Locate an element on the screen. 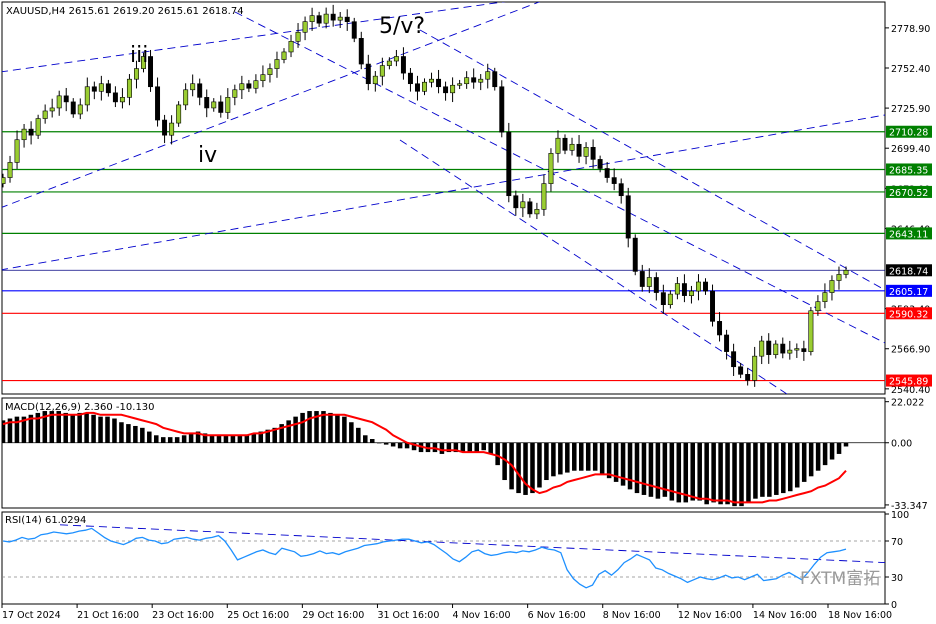 The width and height of the screenshot is (936, 624). macd-plot is located at coordinates (443, 459).